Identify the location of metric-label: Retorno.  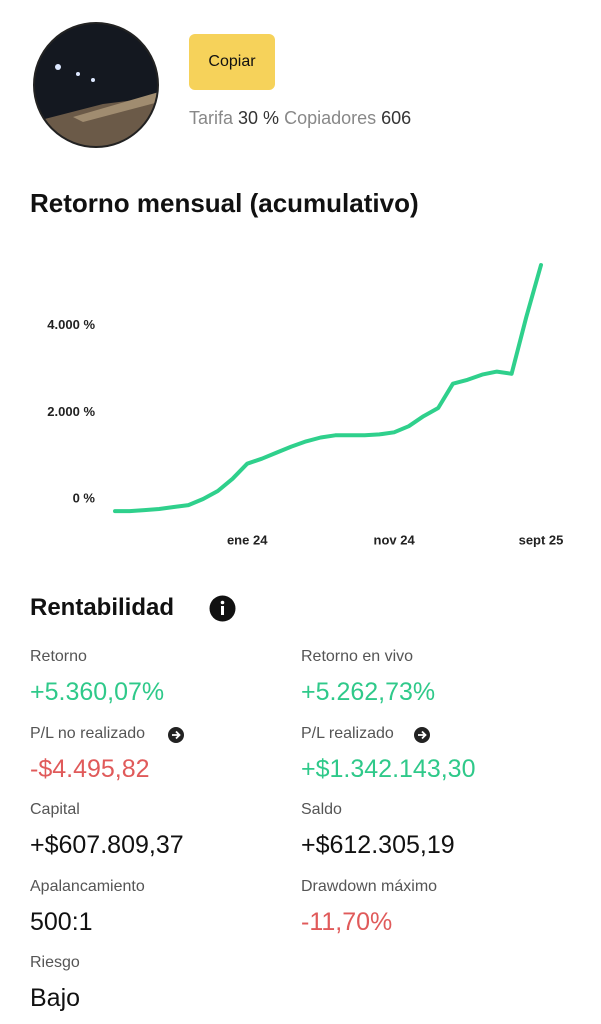
(58, 656).